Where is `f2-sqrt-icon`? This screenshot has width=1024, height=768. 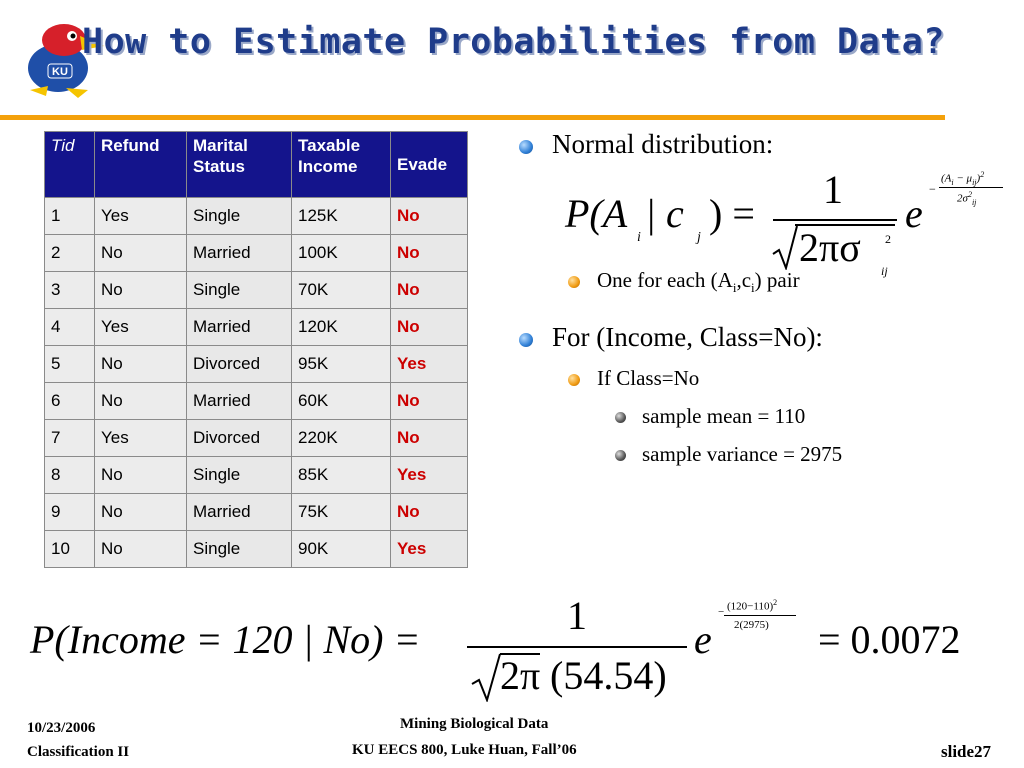 f2-sqrt-icon is located at coordinates (486, 677).